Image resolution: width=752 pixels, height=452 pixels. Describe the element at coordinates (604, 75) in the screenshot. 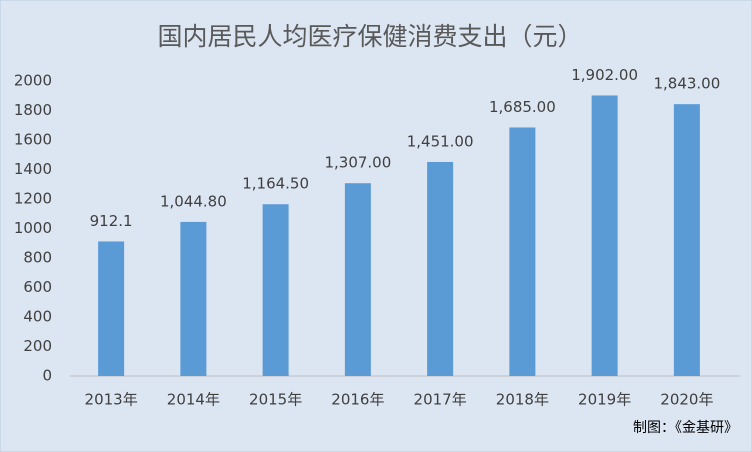

I see `value-label: 1,902.00` at that location.